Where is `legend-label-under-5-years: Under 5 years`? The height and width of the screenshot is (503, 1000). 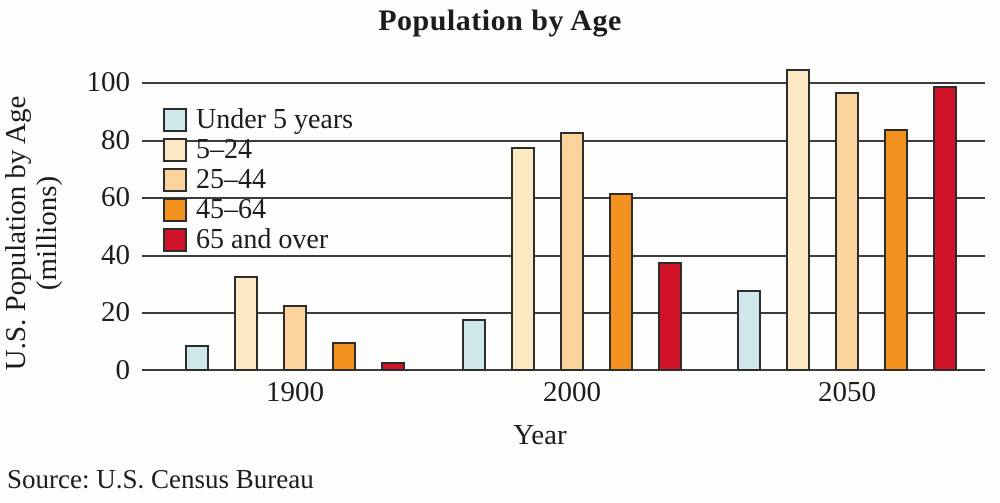
legend-label-under-5-years: Under 5 years is located at coordinates (275, 119).